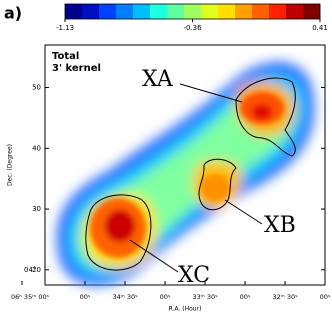 This screenshot has height=316, width=332. Describe the element at coordinates (125, 297) in the screenshot. I see `x-tick-label: 34ᵐ 30ˢ` at that location.